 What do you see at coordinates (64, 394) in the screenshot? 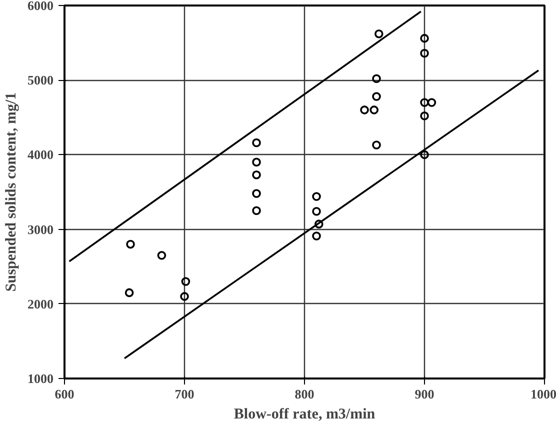
I see `x-tick-label: 600` at bounding box center [64, 394].